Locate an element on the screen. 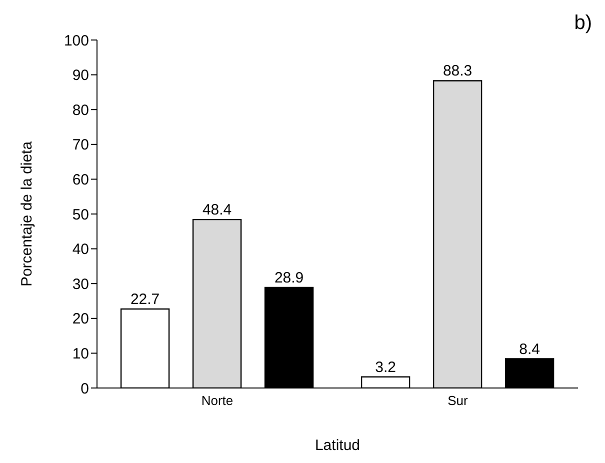  y-tick-label: 100 is located at coordinates (76, 41).